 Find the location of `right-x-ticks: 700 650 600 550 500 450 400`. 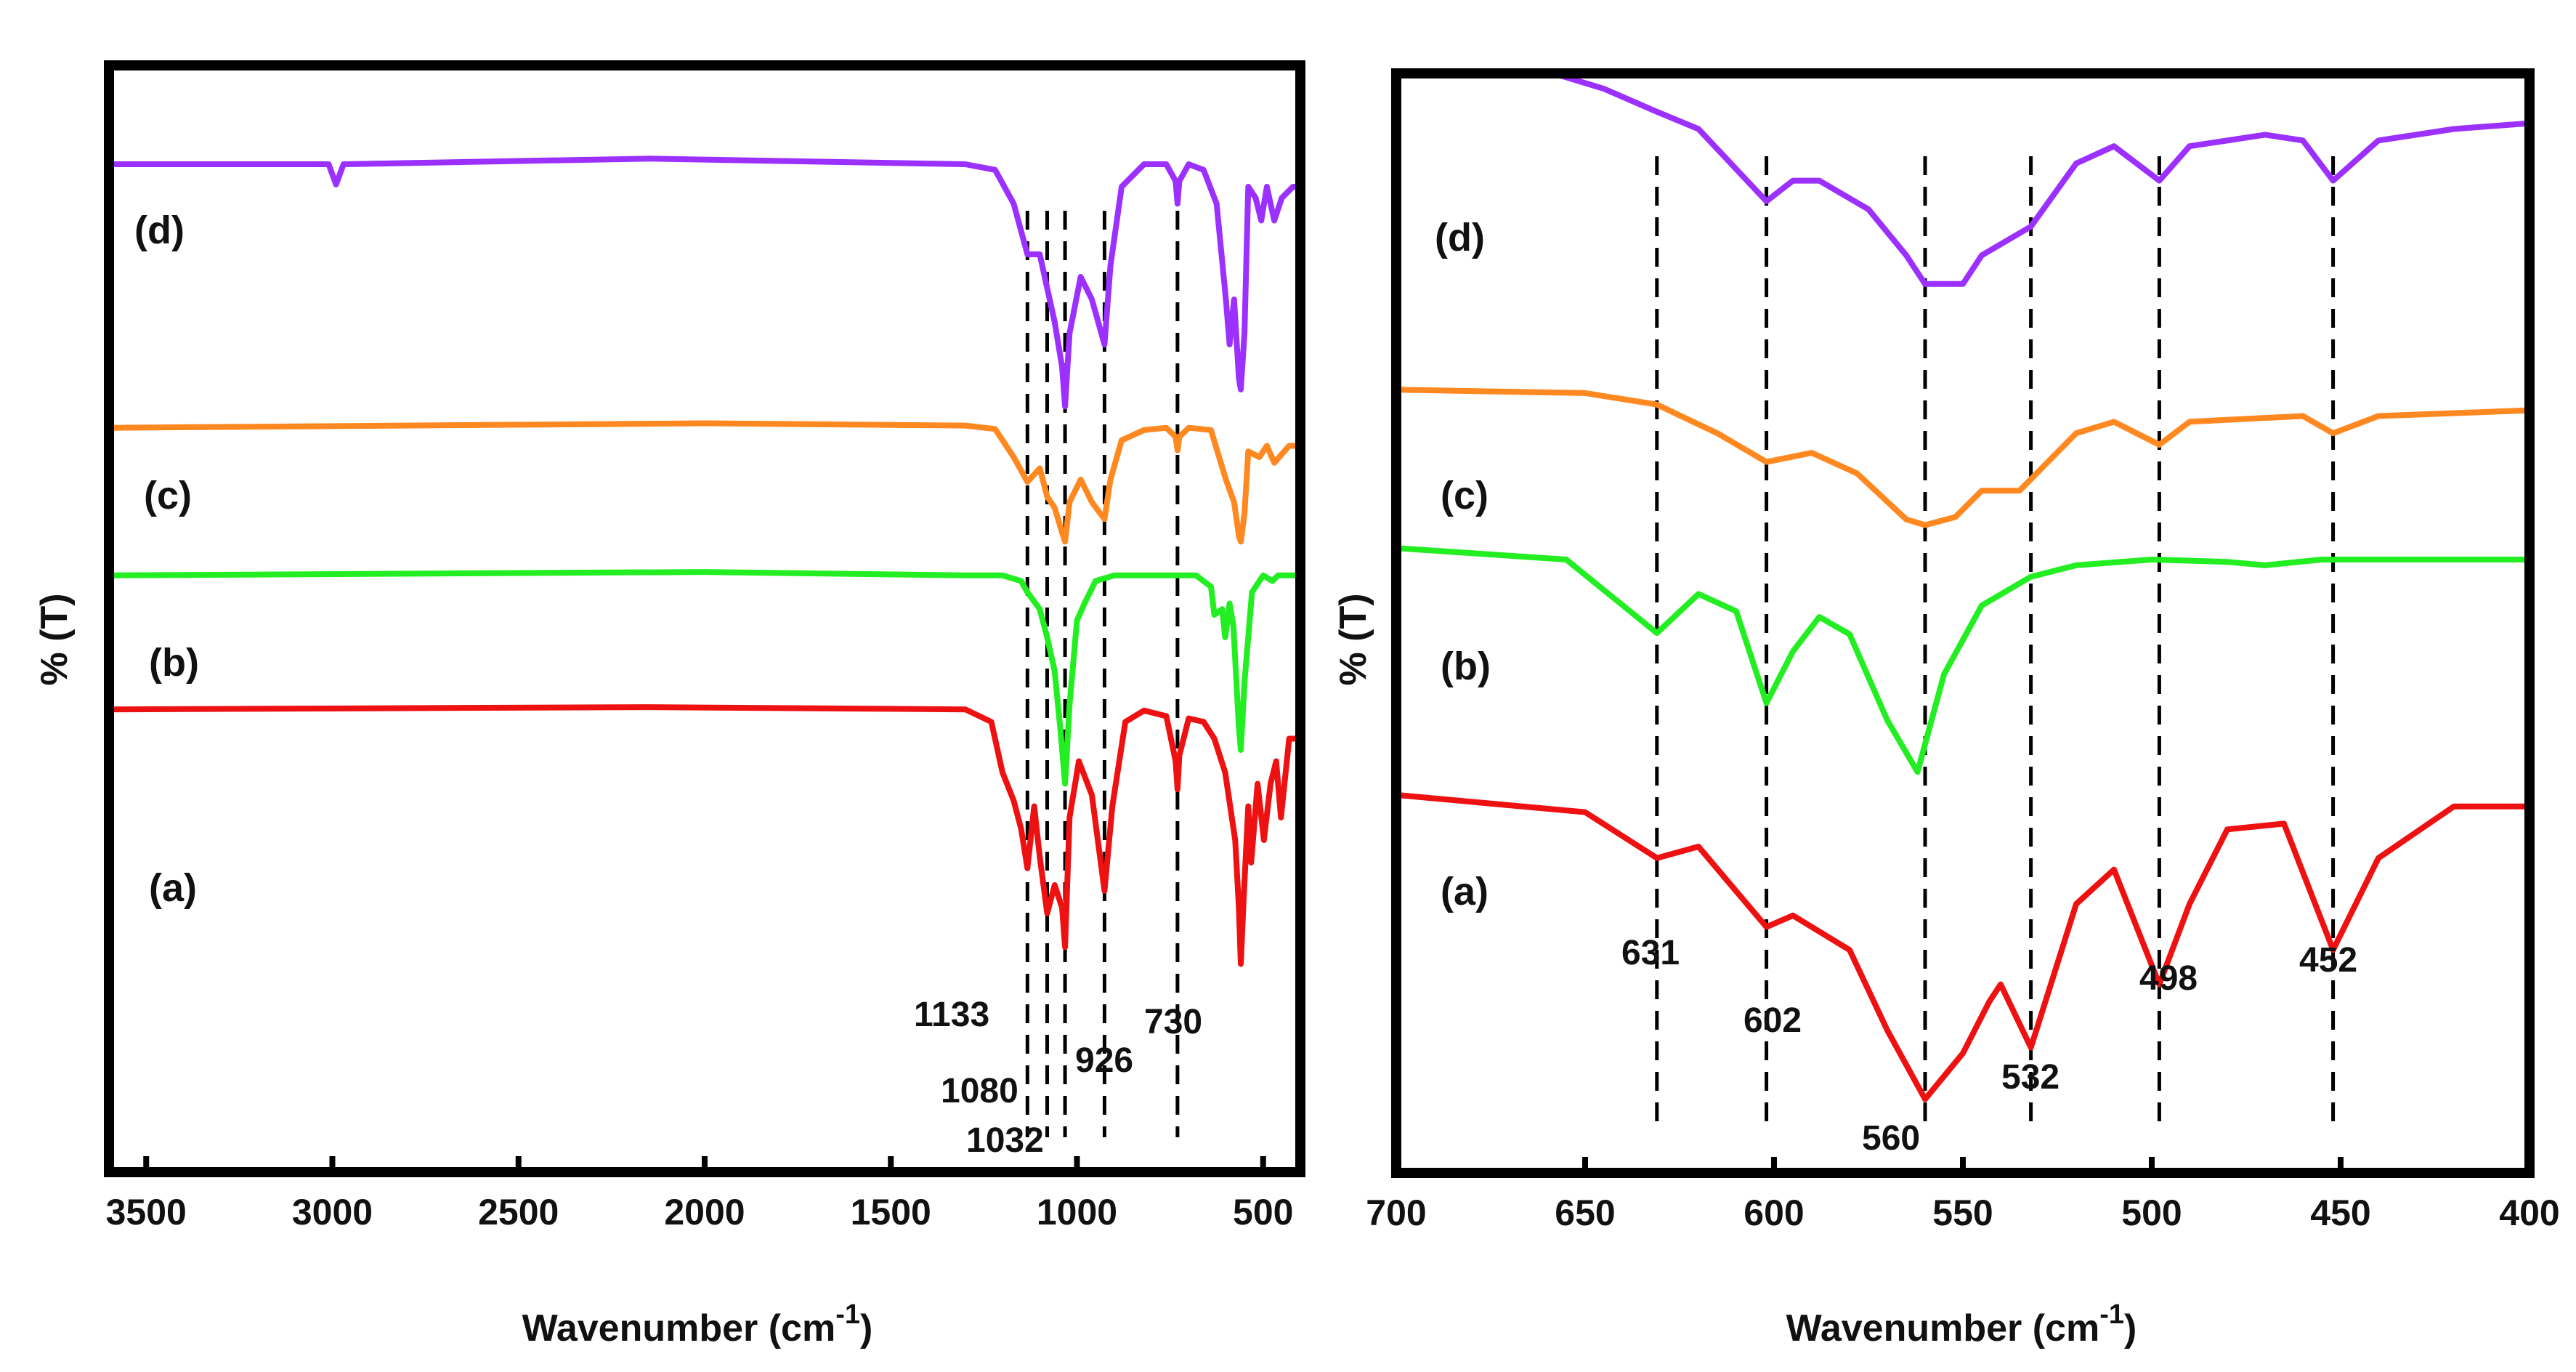

right-x-ticks: 700 650 600 550 500 450 400 is located at coordinates (1963, 1195).